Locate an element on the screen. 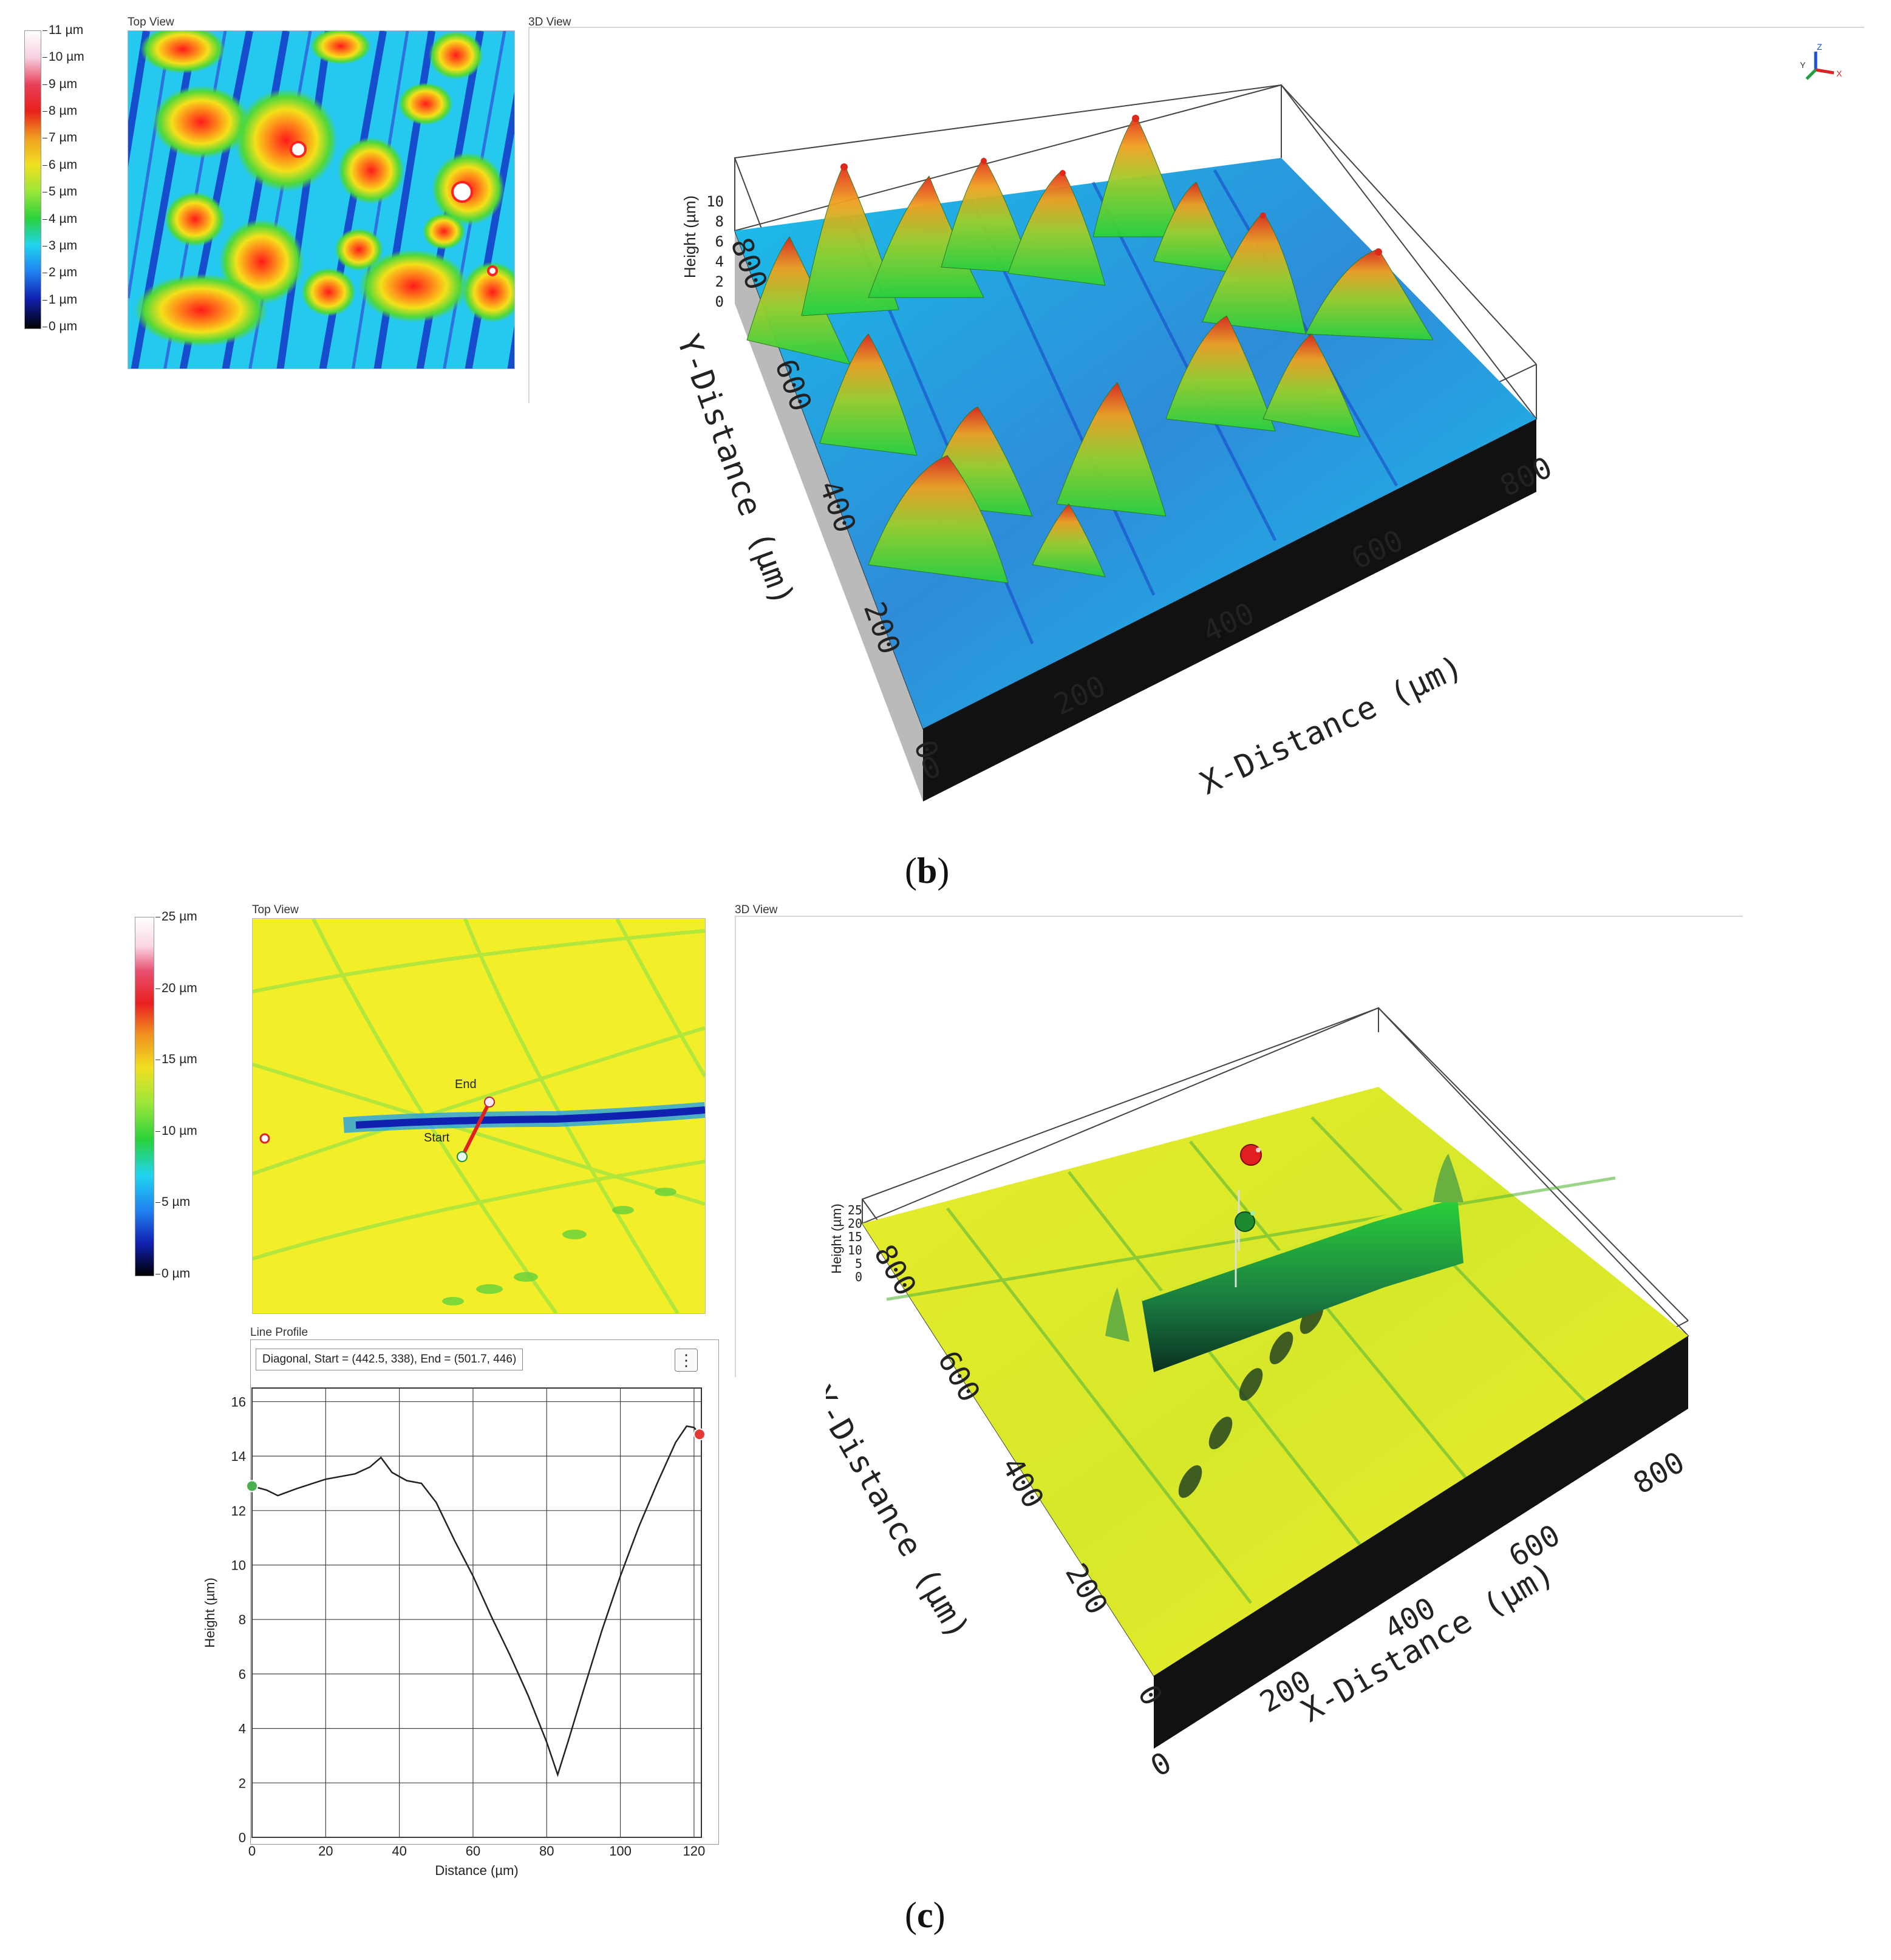  marker-start-label: Start is located at coordinates (437, 1138).